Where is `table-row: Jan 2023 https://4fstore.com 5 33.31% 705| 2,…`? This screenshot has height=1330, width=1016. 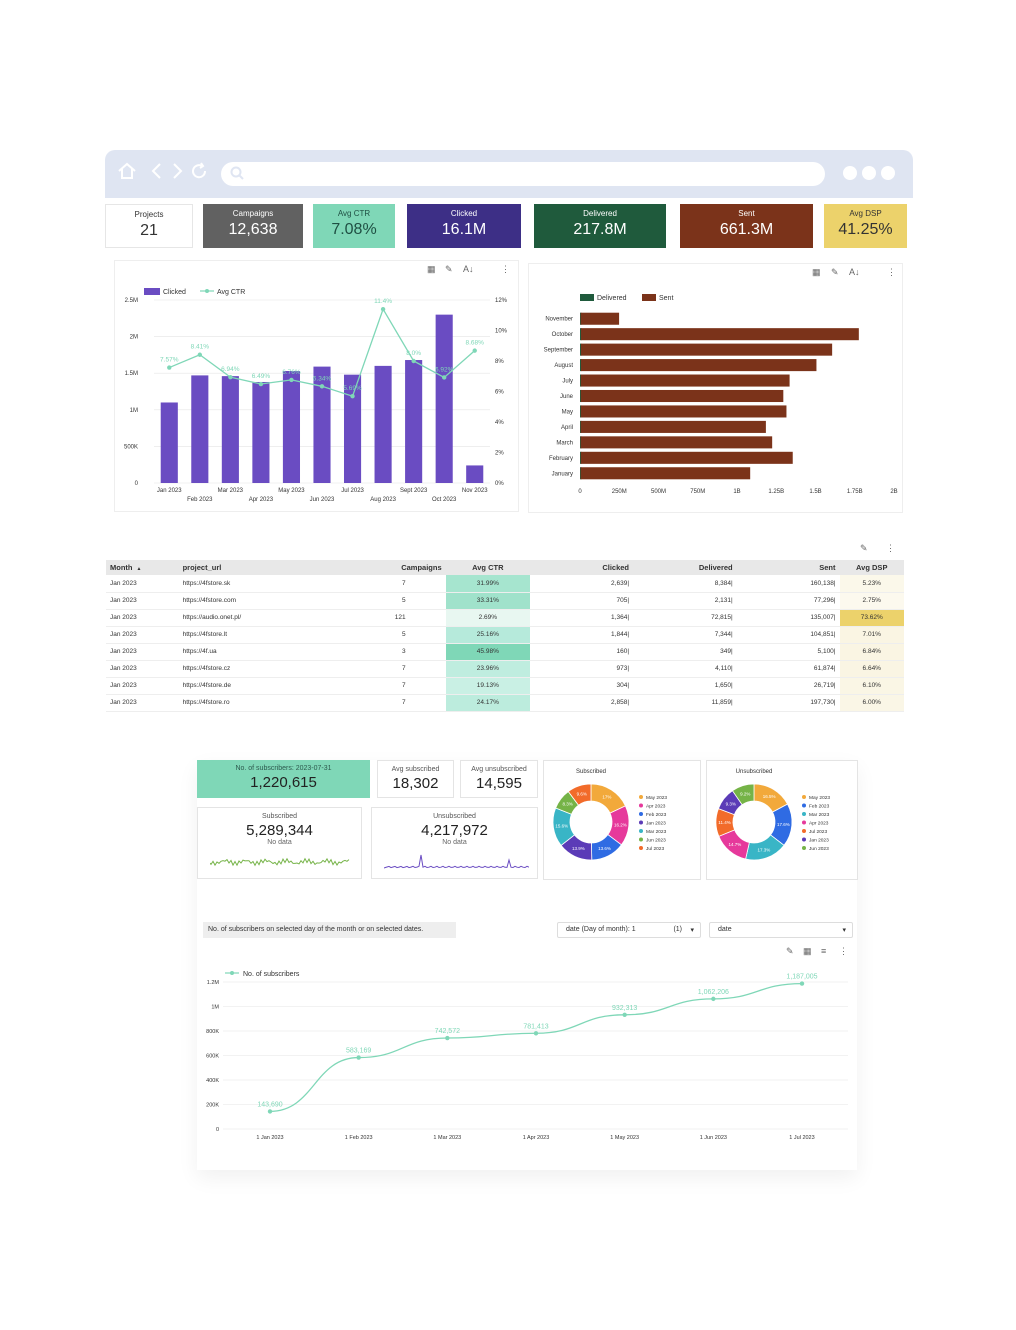 table-row: Jan 2023 https://4fstore.com 5 33.31% 705| 2,… is located at coordinates (505, 601).